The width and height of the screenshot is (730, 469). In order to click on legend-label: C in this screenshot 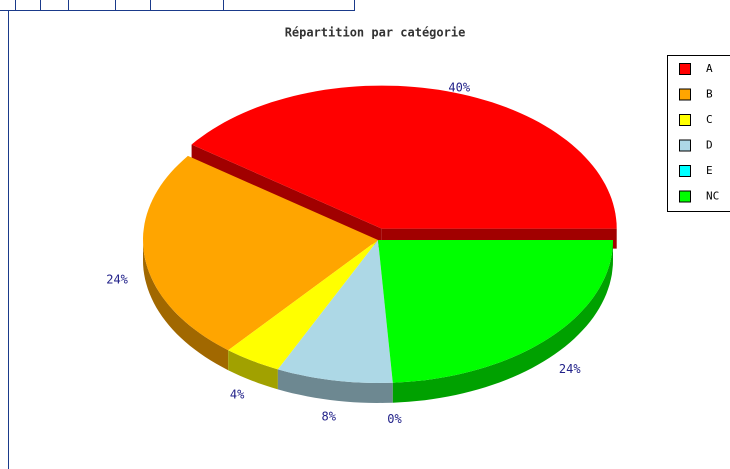, I will do `click(709, 119)`.